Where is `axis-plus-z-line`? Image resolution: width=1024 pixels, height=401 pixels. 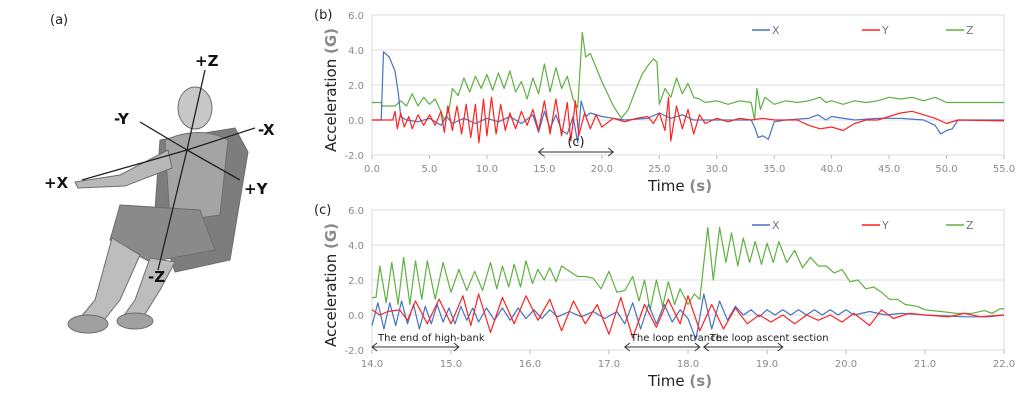
axis-plus-z-line is located at coordinates (196, 110).